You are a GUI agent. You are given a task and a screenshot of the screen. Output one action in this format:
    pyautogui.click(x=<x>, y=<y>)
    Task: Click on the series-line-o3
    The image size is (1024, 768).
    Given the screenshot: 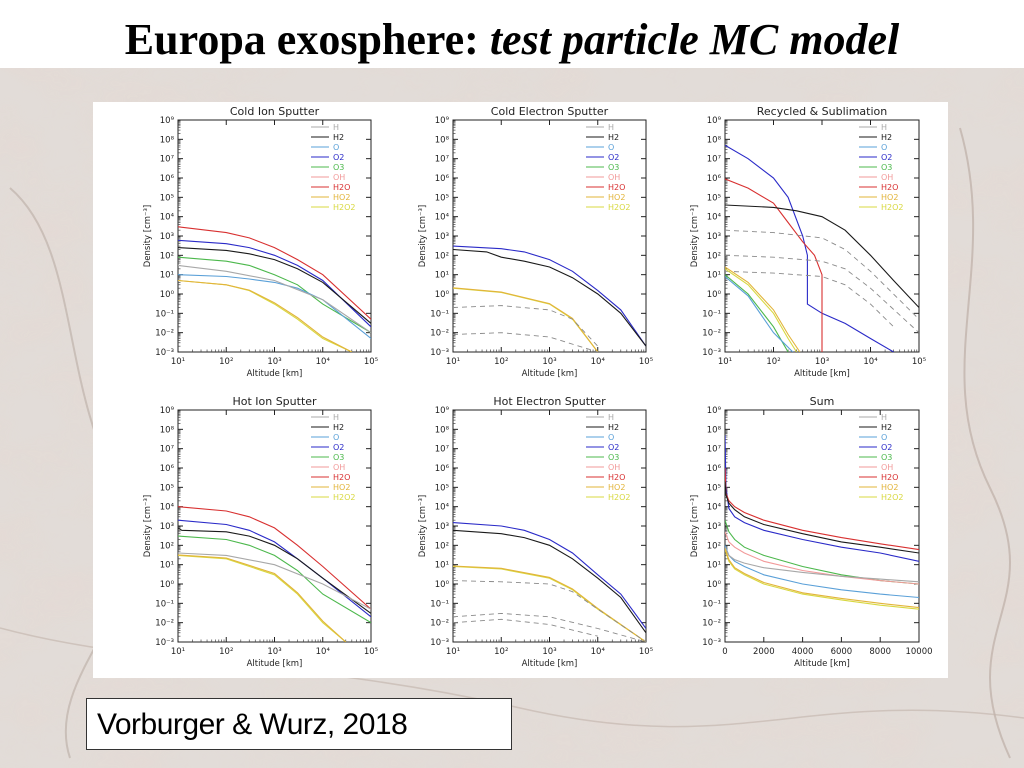 What is the action you would take?
    pyautogui.click(x=757, y=313)
    